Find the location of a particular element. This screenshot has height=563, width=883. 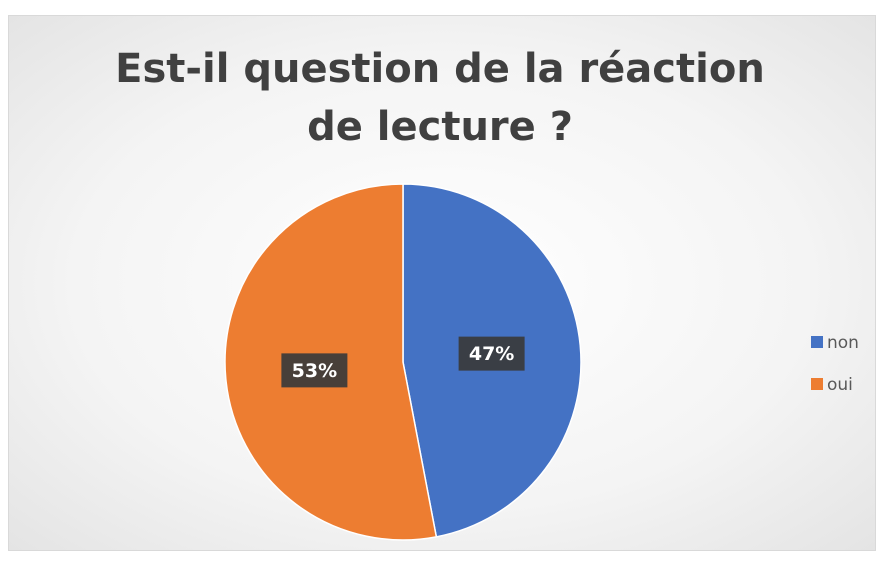

data-label: 47% is located at coordinates (491, 354).